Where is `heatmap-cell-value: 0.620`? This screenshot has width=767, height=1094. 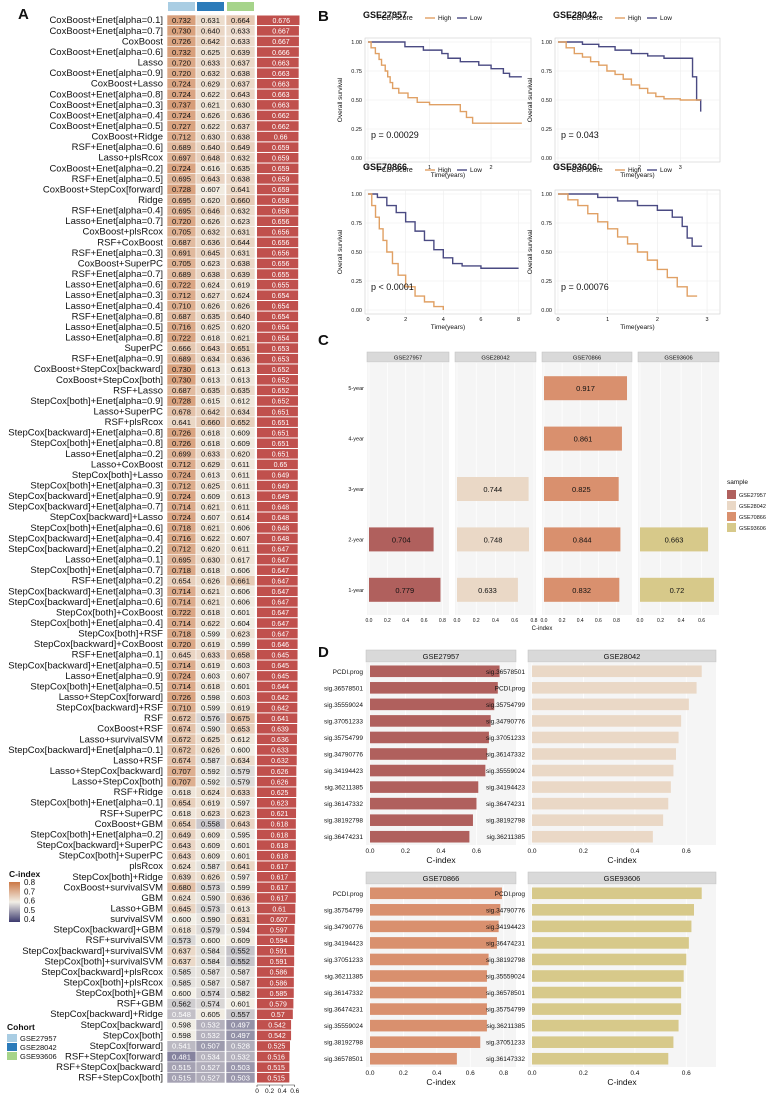
heatmap-cell-value: 0.620 is located at coordinates (210, 200).